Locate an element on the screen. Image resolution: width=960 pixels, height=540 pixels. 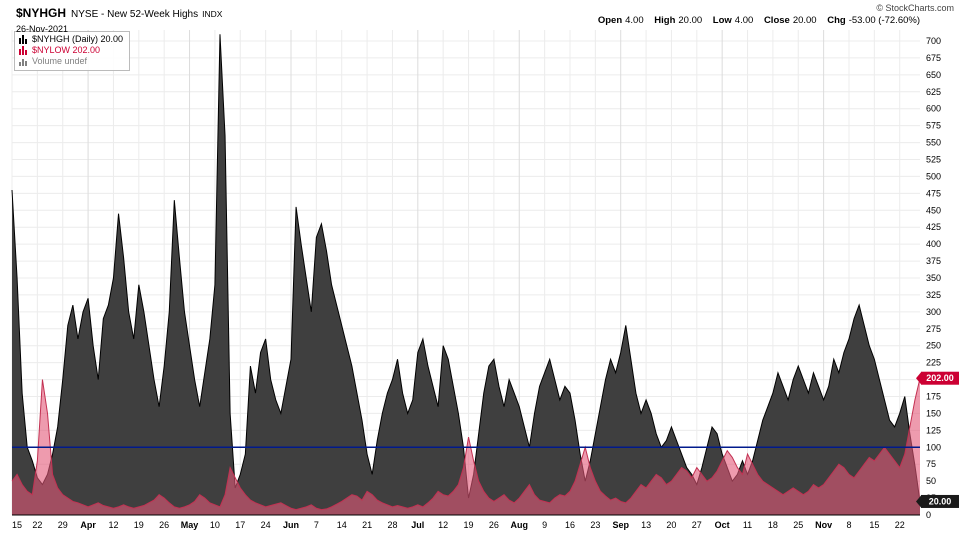
low-value: 4.00 is located at coordinates (744, 20).